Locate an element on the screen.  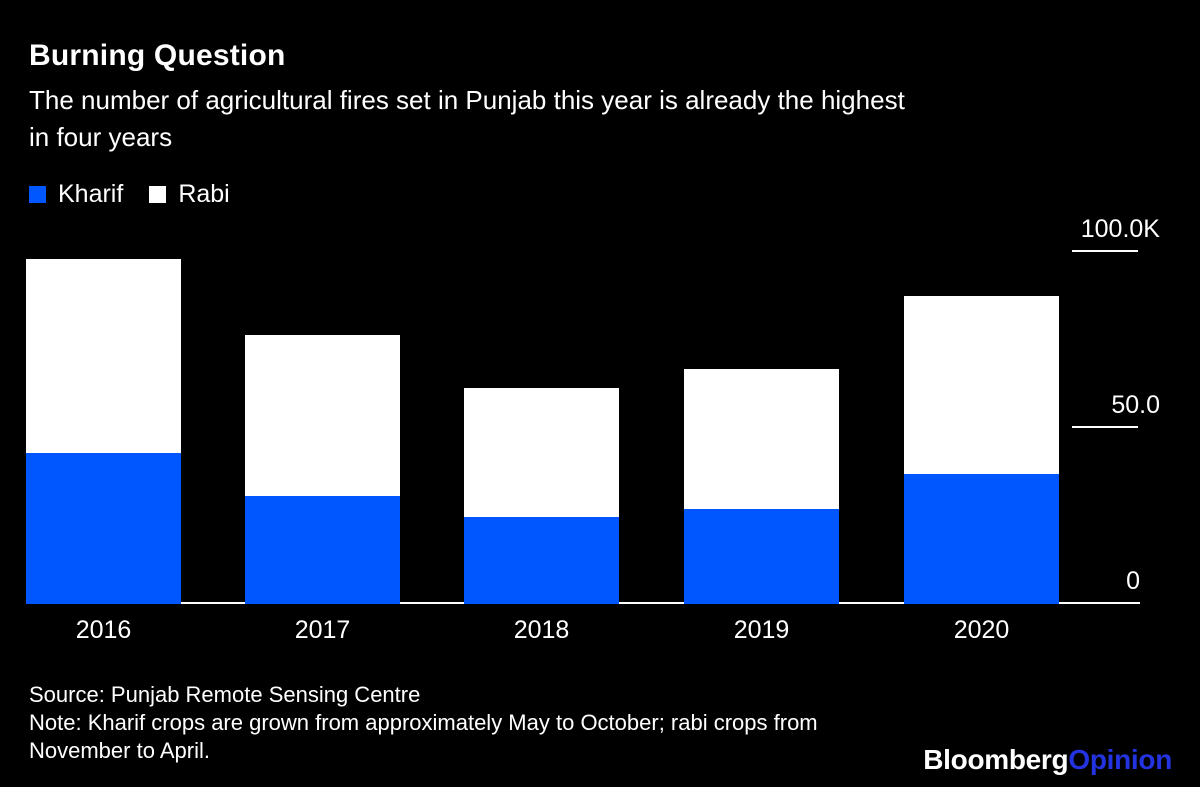
bar-2020 is located at coordinates (981, 393).